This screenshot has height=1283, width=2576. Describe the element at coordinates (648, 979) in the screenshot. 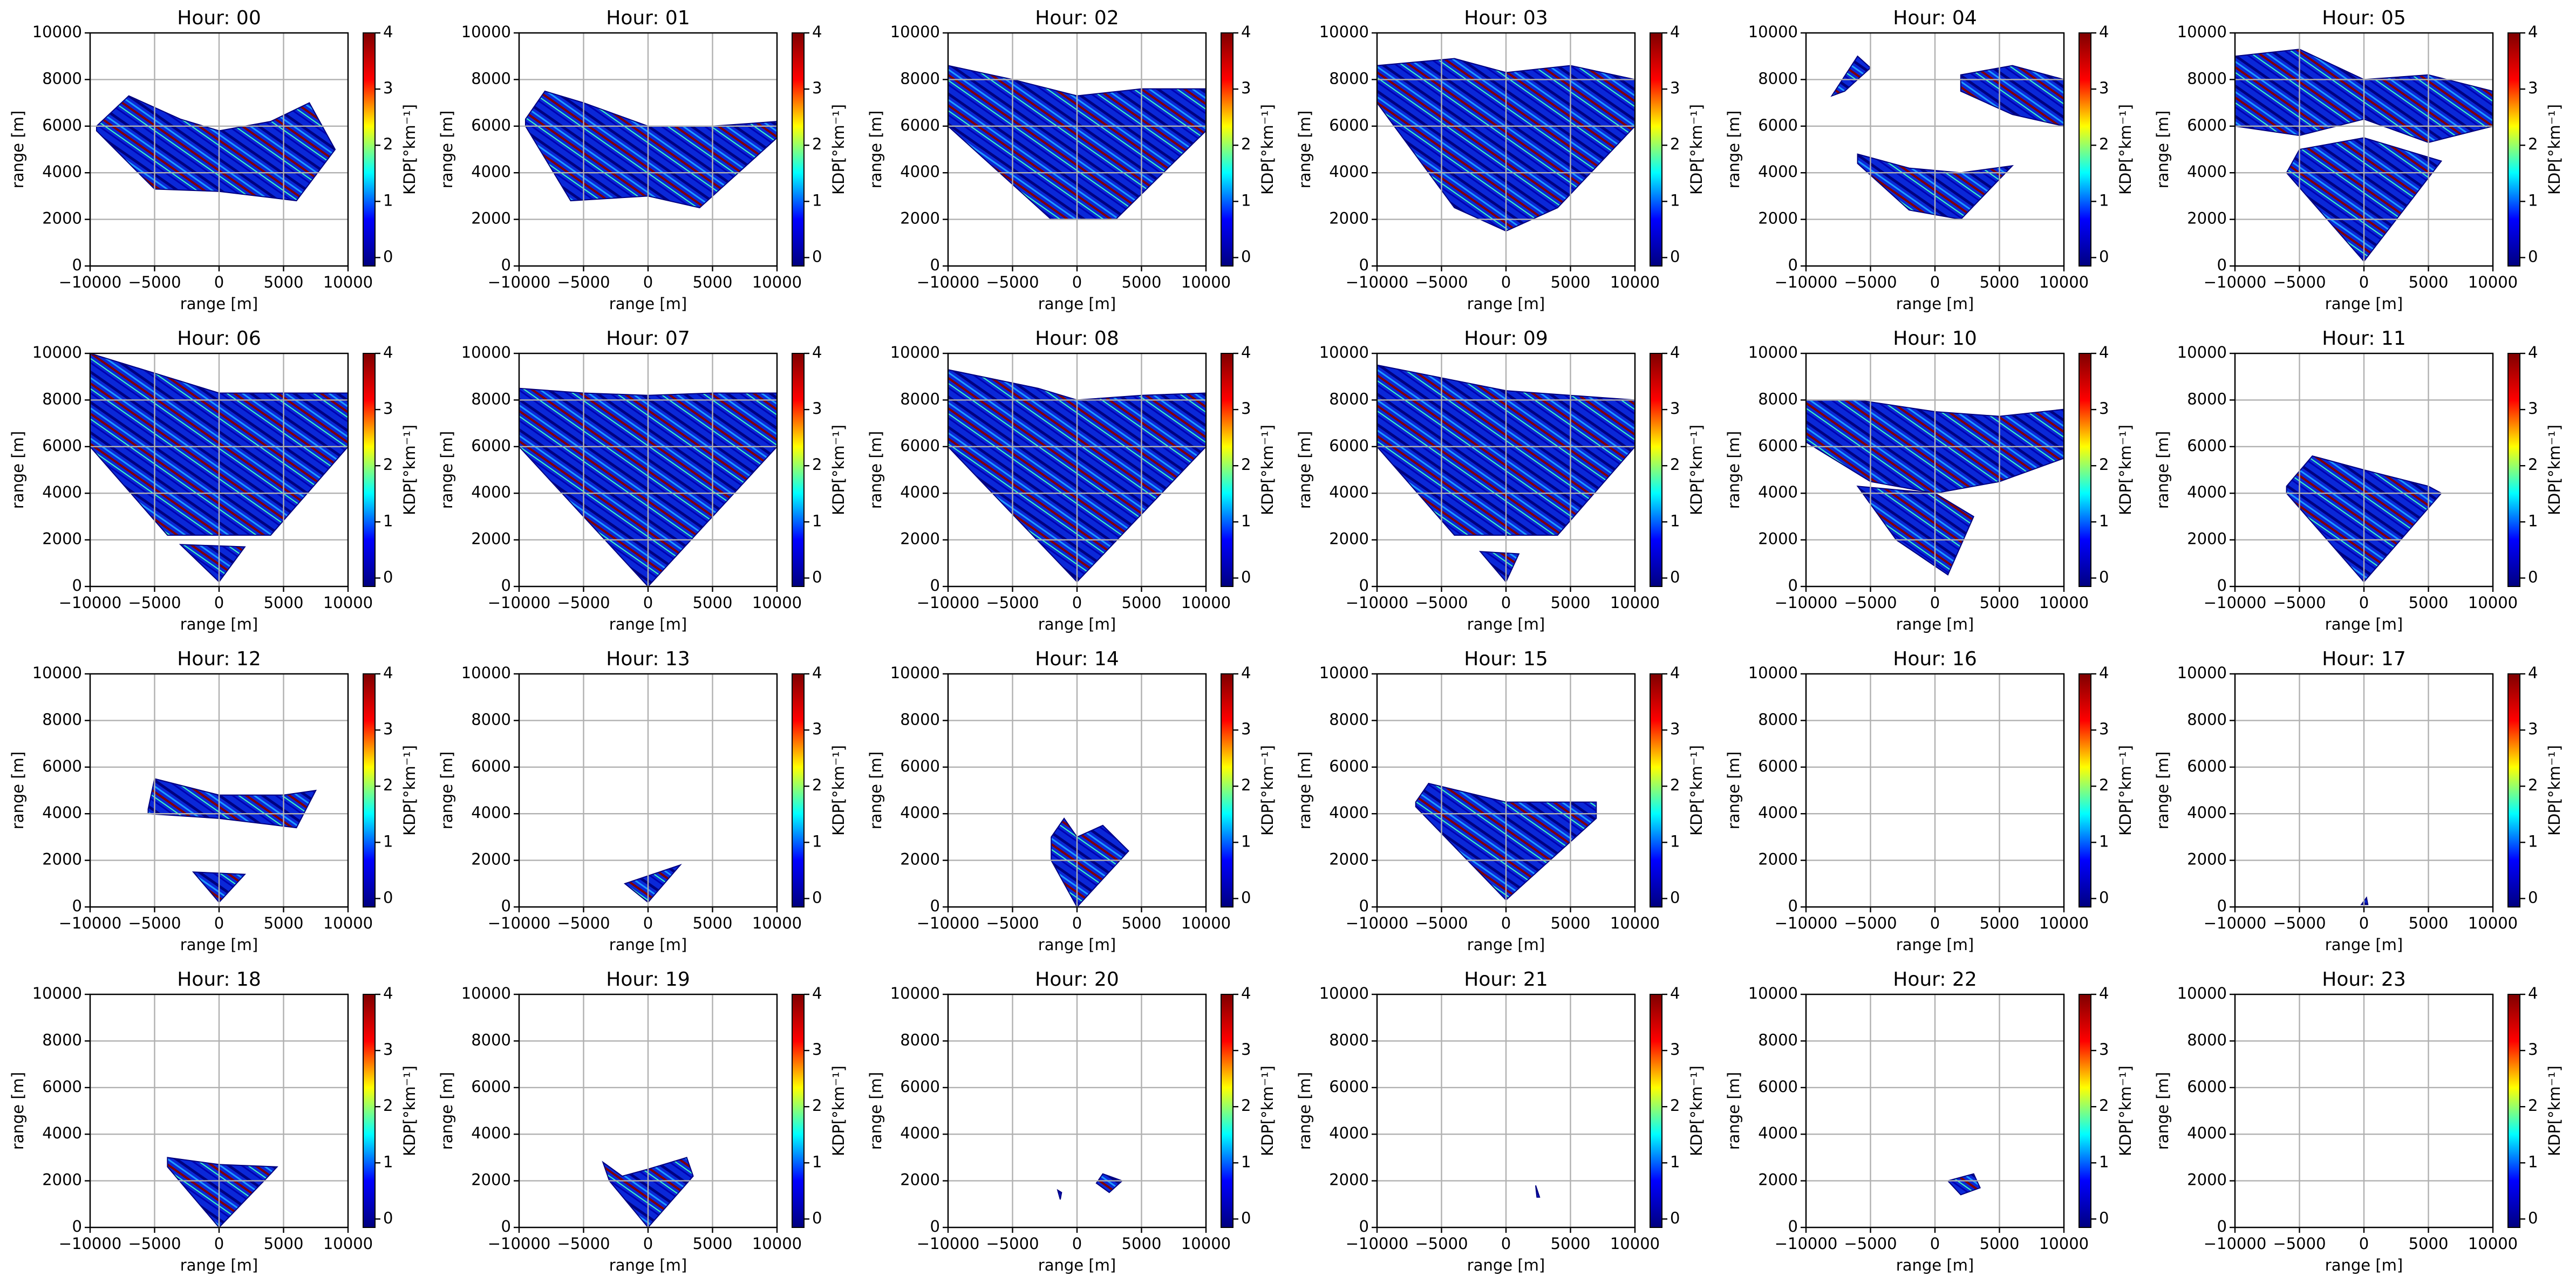

I see `subplot-title: Hour: 19` at that location.